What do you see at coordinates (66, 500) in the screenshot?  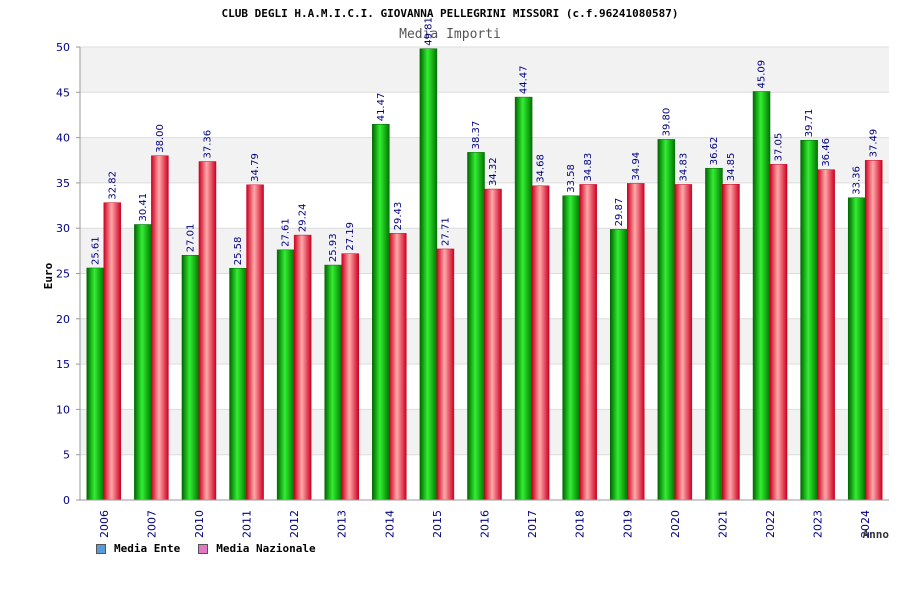 I see `y-tick-label: 0` at bounding box center [66, 500].